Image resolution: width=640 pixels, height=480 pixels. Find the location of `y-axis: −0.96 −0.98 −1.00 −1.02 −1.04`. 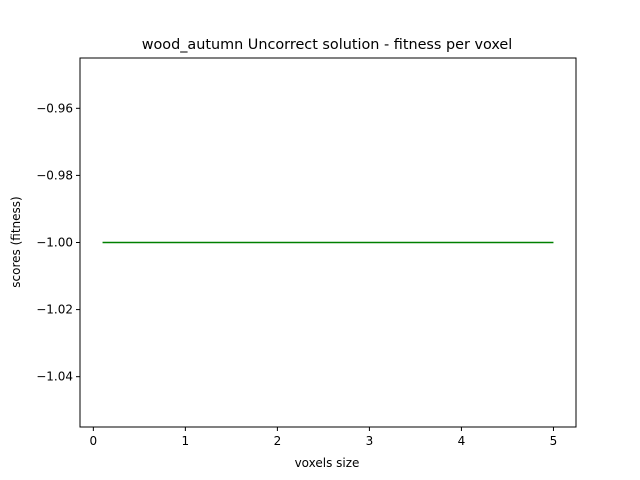

y-axis: −0.96 −0.98 −1.00 −1.02 −1.04 is located at coordinates (58, 242).